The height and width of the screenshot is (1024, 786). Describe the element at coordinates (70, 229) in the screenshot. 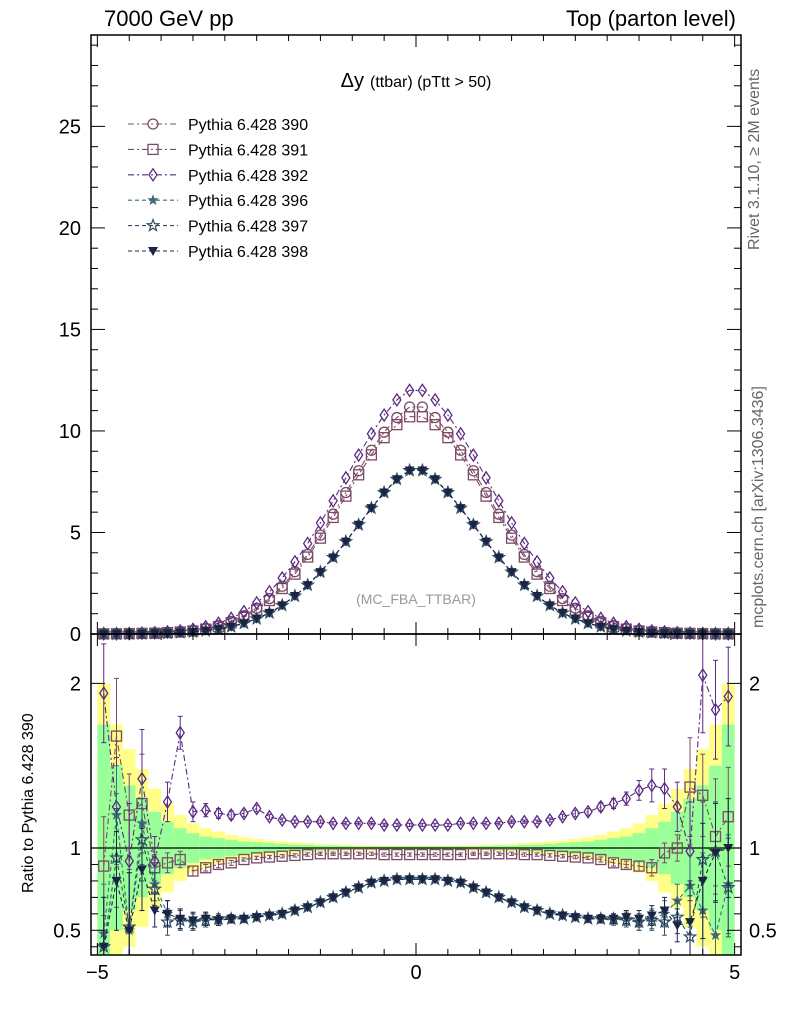

I see `y-tick-label: 20` at that location.